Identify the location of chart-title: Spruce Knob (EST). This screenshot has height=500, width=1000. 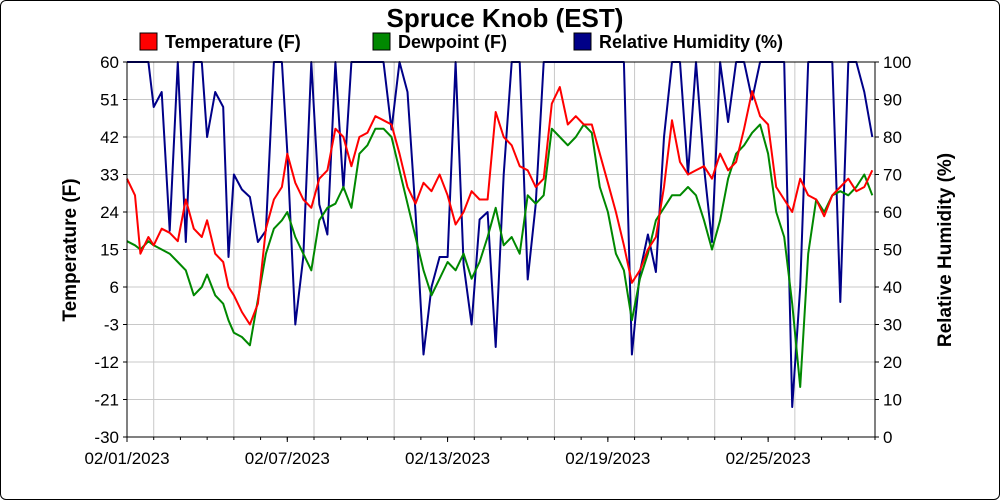
(505, 18).